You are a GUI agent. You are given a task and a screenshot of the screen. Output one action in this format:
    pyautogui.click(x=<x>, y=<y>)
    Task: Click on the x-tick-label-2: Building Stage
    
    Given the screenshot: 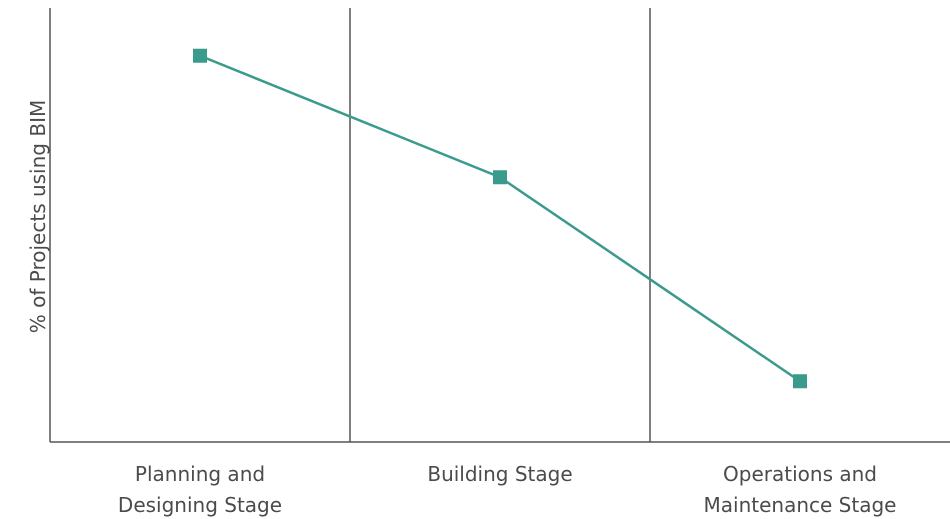 What is the action you would take?
    pyautogui.click(x=499, y=474)
    